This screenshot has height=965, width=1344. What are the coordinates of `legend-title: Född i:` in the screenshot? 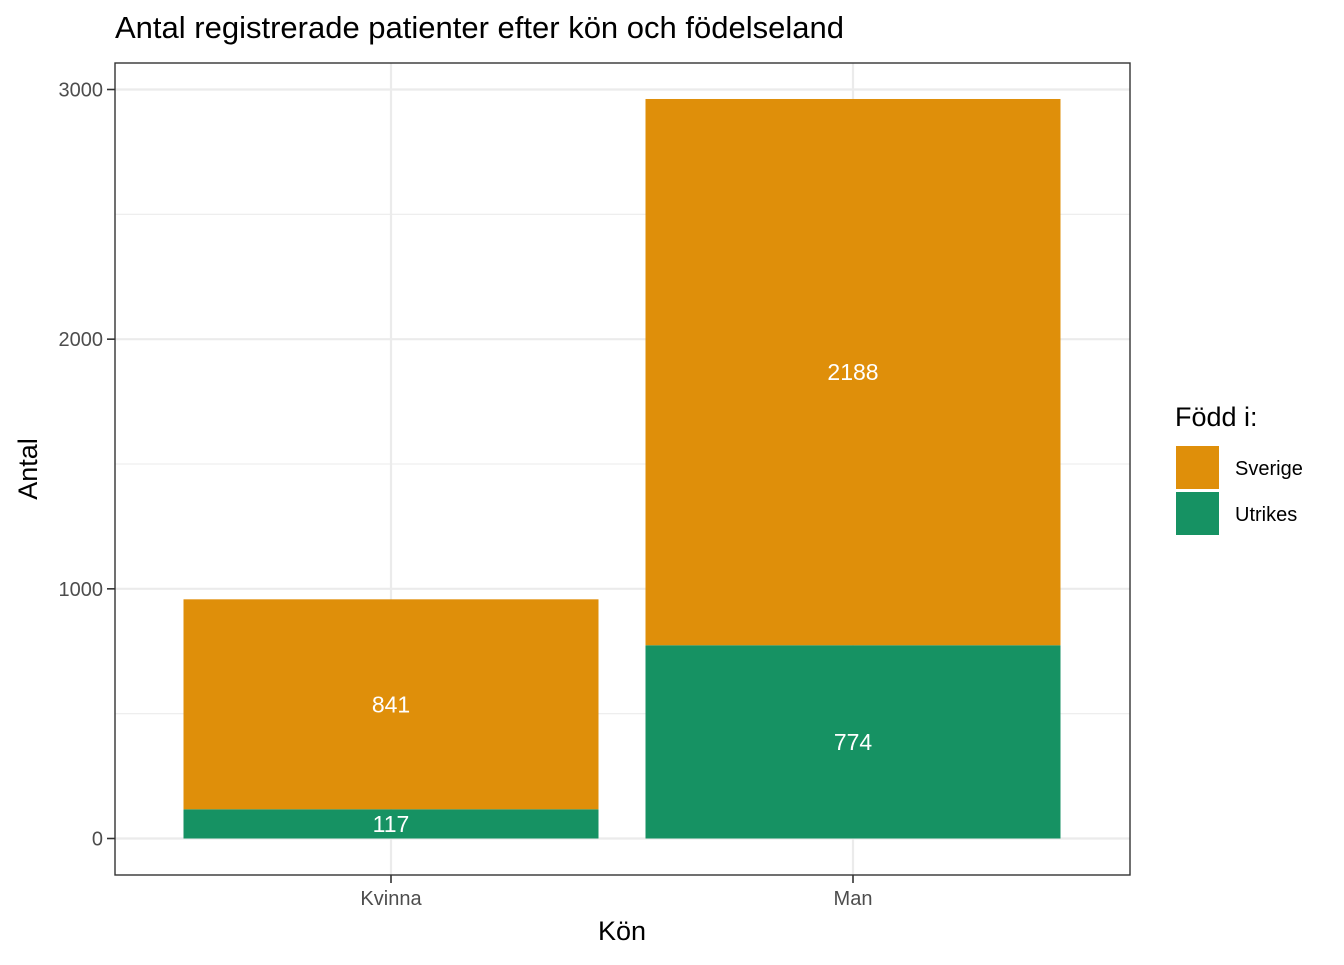 It's located at (1216, 417).